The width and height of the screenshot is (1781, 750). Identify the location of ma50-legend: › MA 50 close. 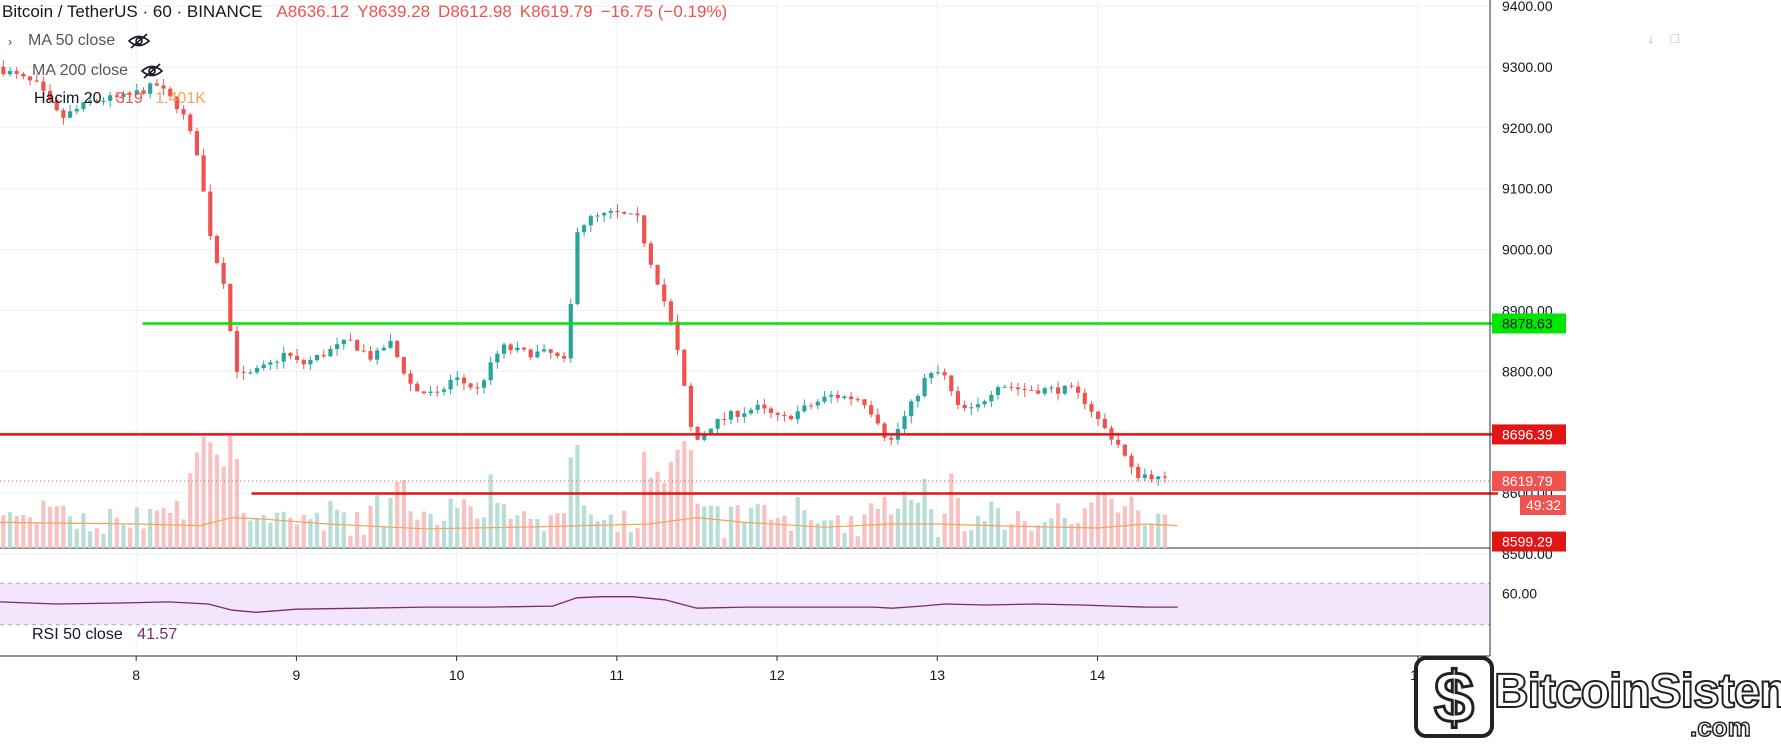
(76, 41).